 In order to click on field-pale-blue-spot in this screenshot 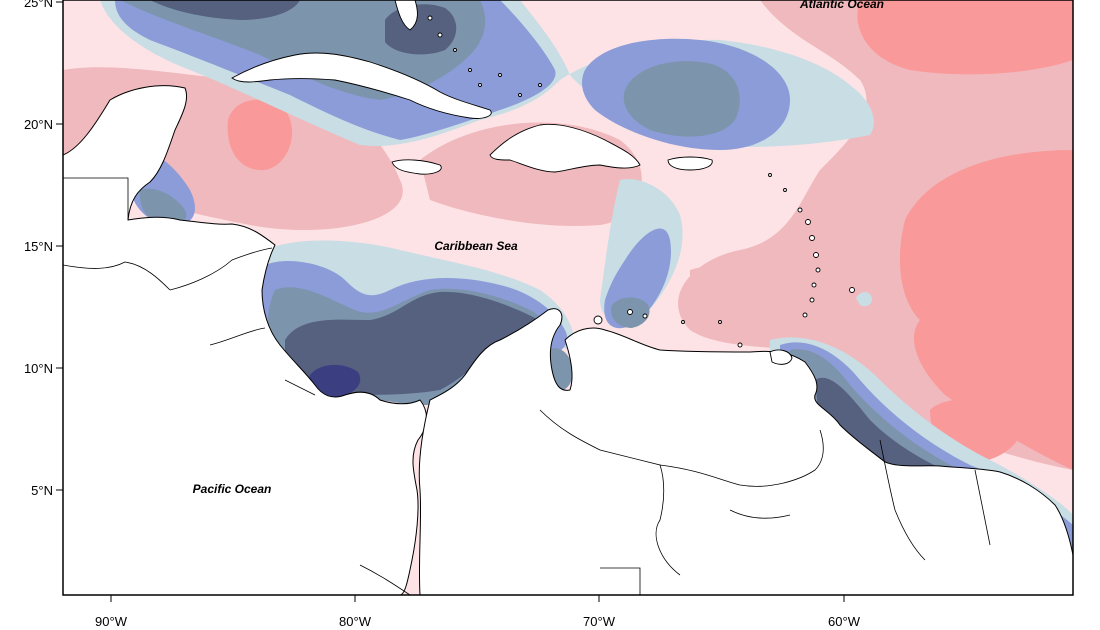, I will do `click(864, 299)`.